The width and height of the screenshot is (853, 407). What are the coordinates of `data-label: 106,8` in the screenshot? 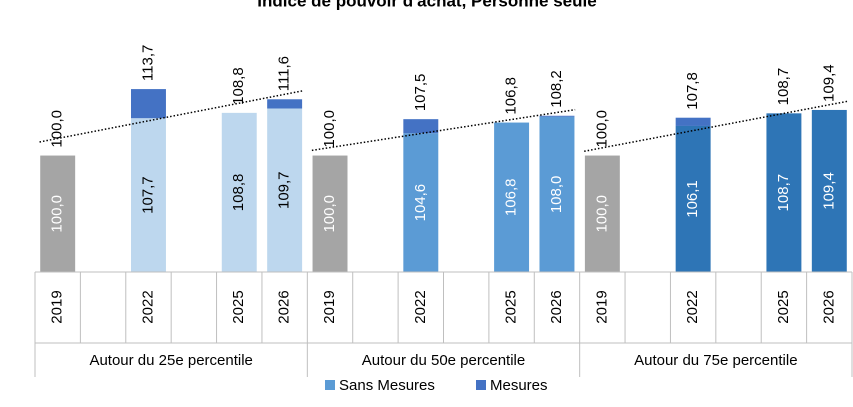 It's located at (511, 198).